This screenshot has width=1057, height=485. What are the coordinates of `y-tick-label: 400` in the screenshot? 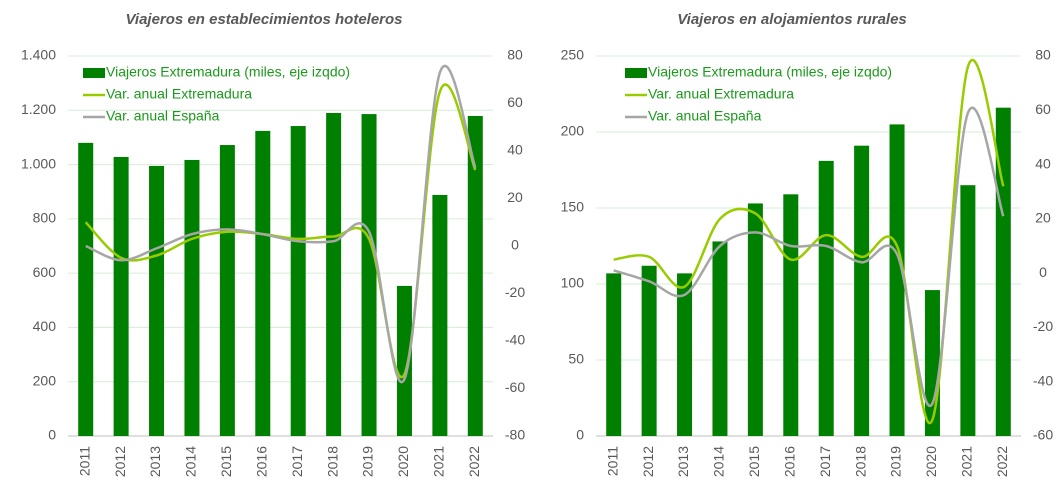 It's located at (45, 326).